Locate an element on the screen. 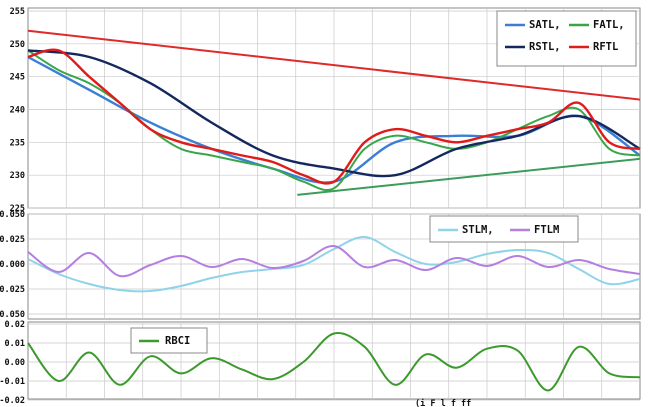 This screenshot has height=407, width=650. y-tick-label: 255 is located at coordinates (17, 12).